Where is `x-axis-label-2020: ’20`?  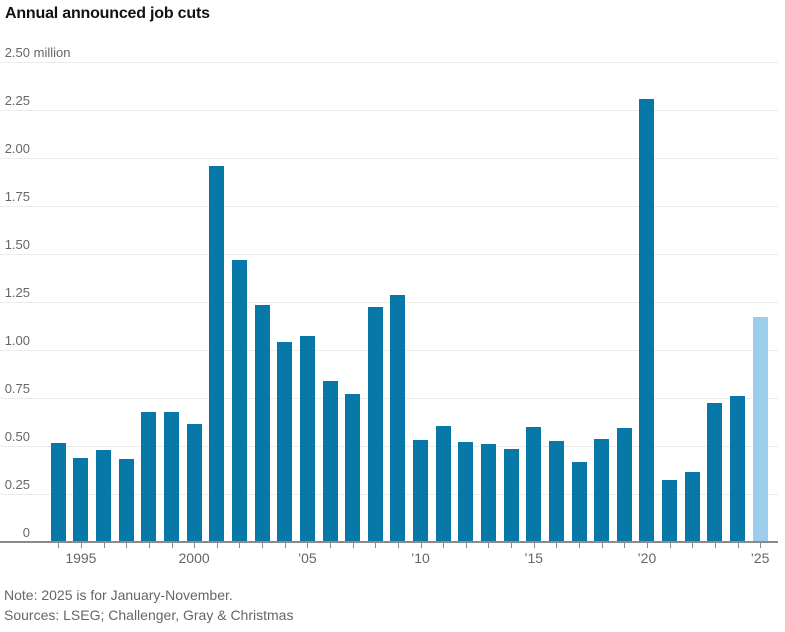
x-axis-label-2020: ’20 is located at coordinates (647, 558).